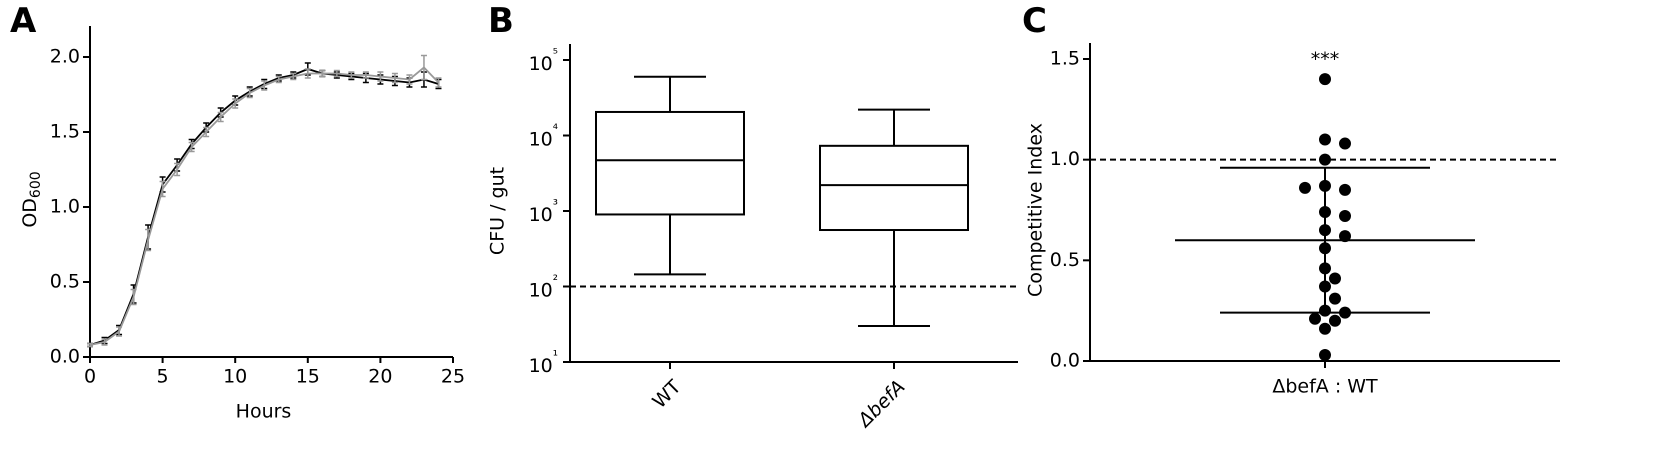  I want to click on y-tick-label: 10⁴, so click(543, 136).